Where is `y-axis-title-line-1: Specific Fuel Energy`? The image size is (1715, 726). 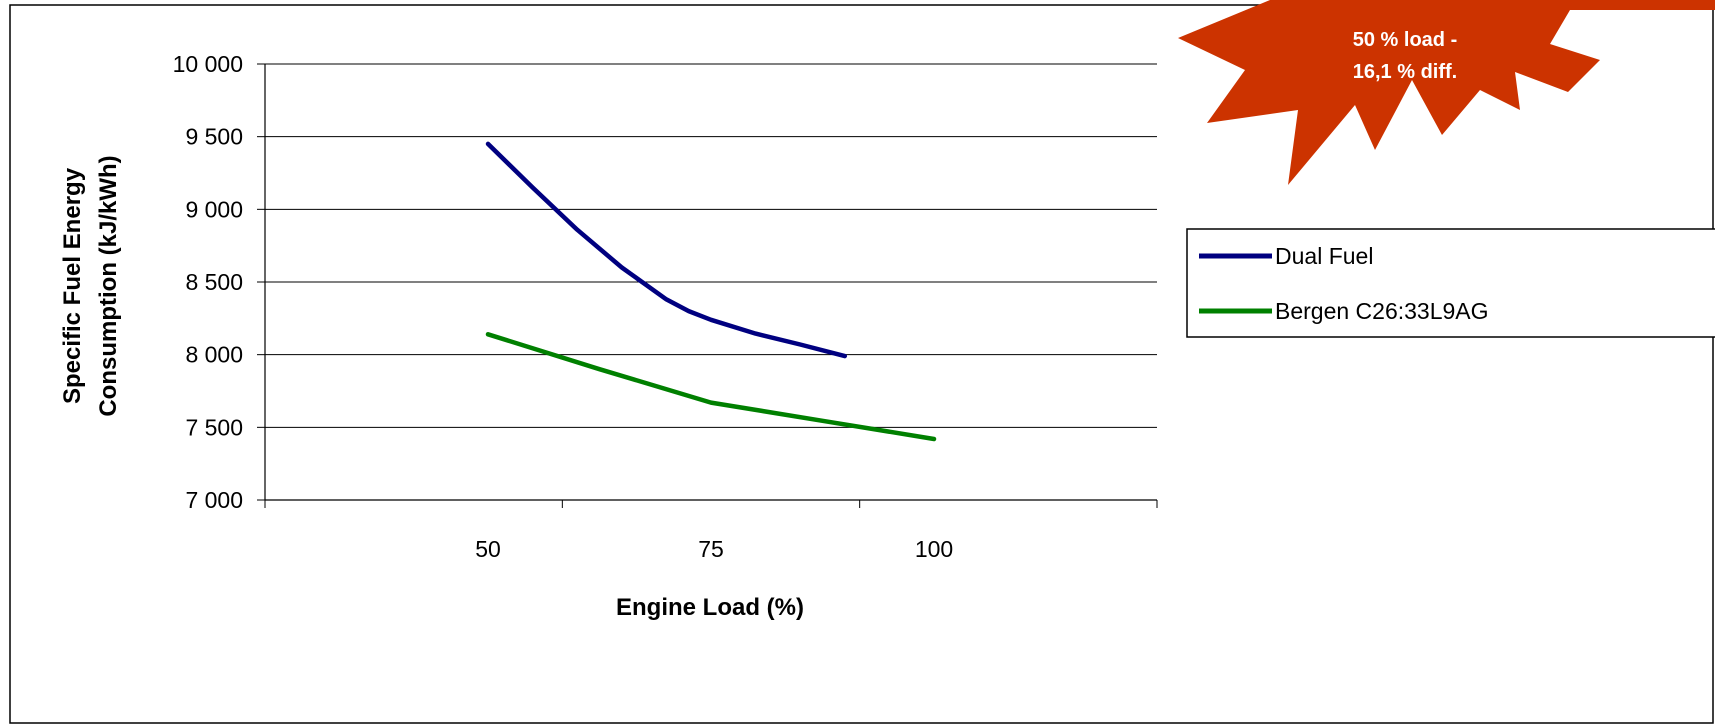 y-axis-title-line-1: Specific Fuel Energy is located at coordinates (72, 285).